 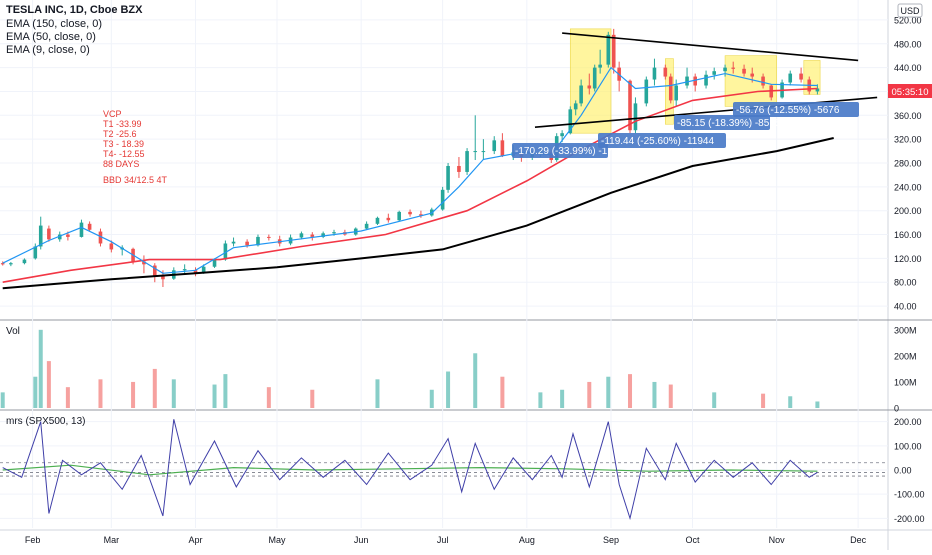 What do you see at coordinates (590, 81) in the screenshot?
I see `highlight-box` at bounding box center [590, 81].